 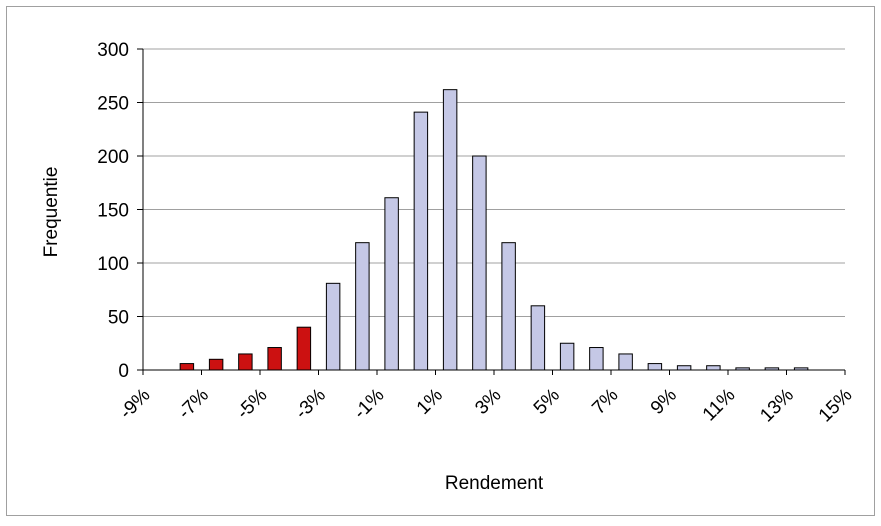 I want to click on y-tick-label: 200, so click(x=113, y=157).